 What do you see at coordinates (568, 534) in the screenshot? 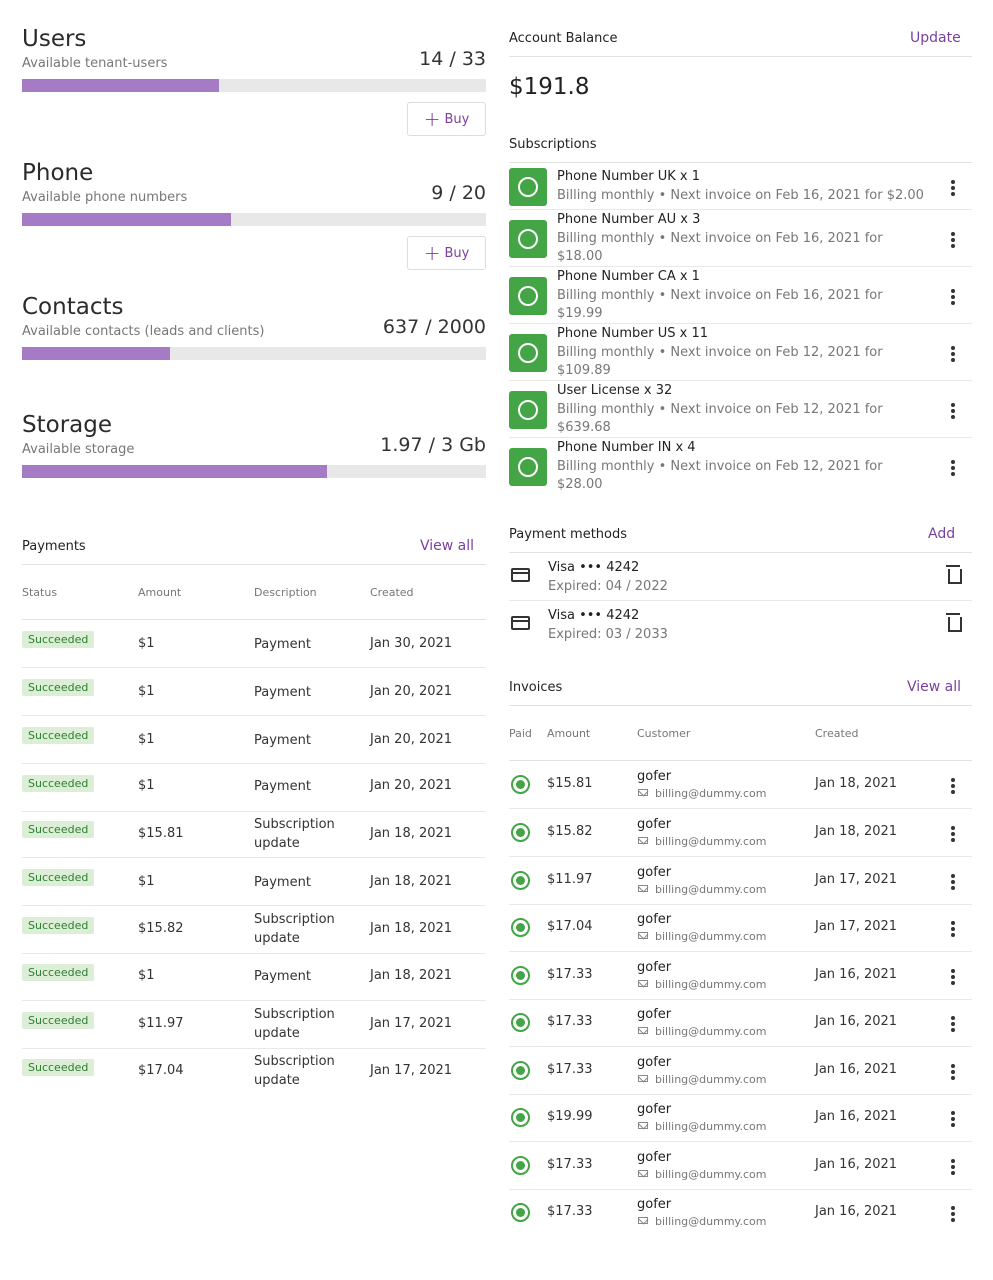
I see `payment-methods-title: Payment methods` at bounding box center [568, 534].